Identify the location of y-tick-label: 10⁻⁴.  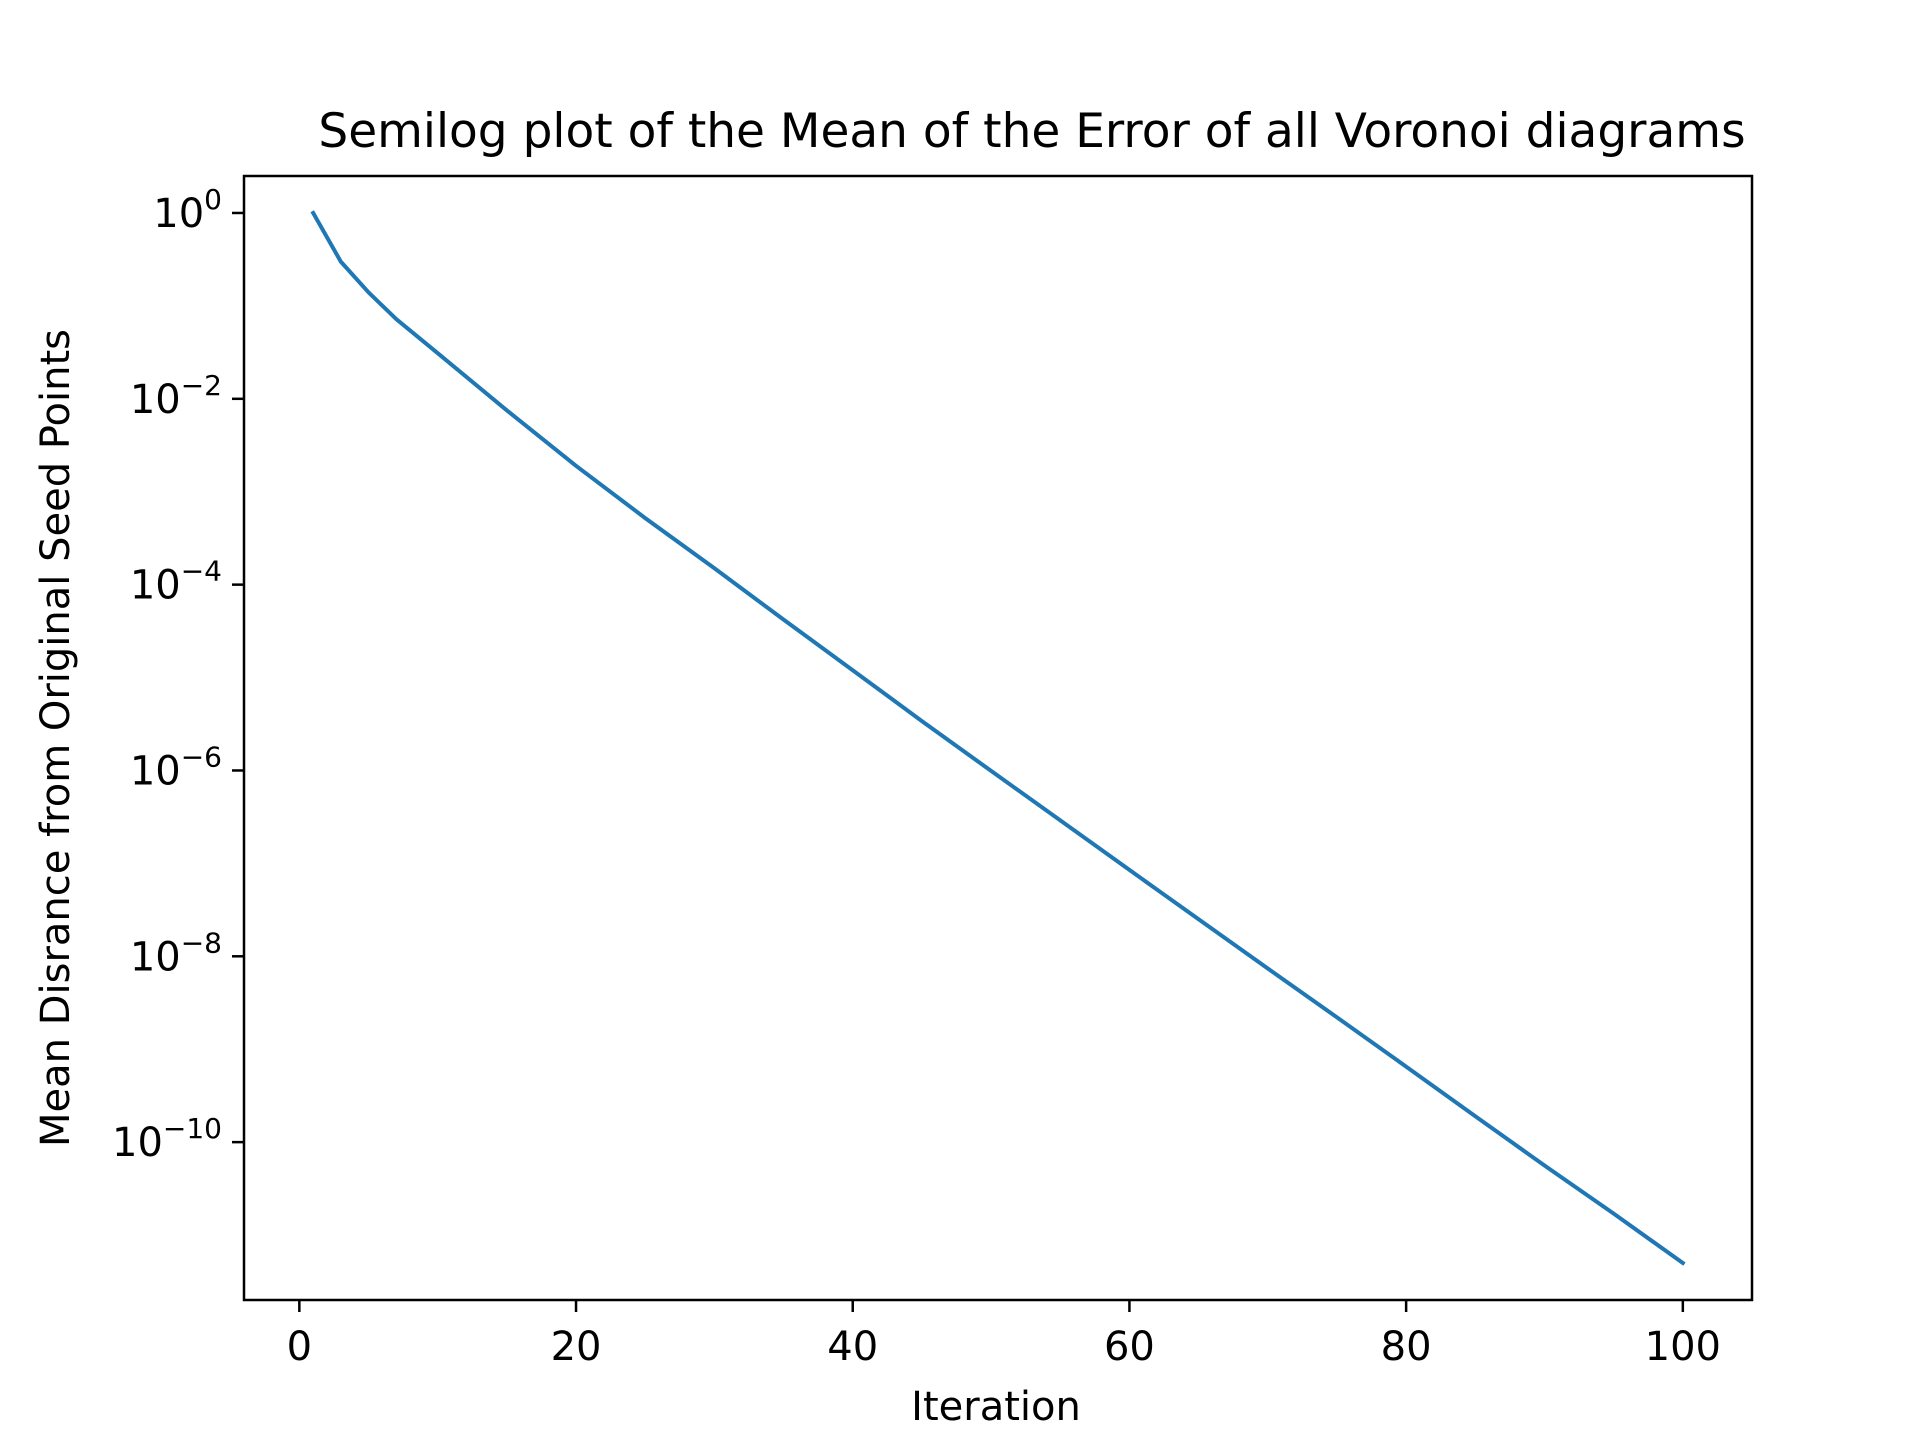
(176, 582).